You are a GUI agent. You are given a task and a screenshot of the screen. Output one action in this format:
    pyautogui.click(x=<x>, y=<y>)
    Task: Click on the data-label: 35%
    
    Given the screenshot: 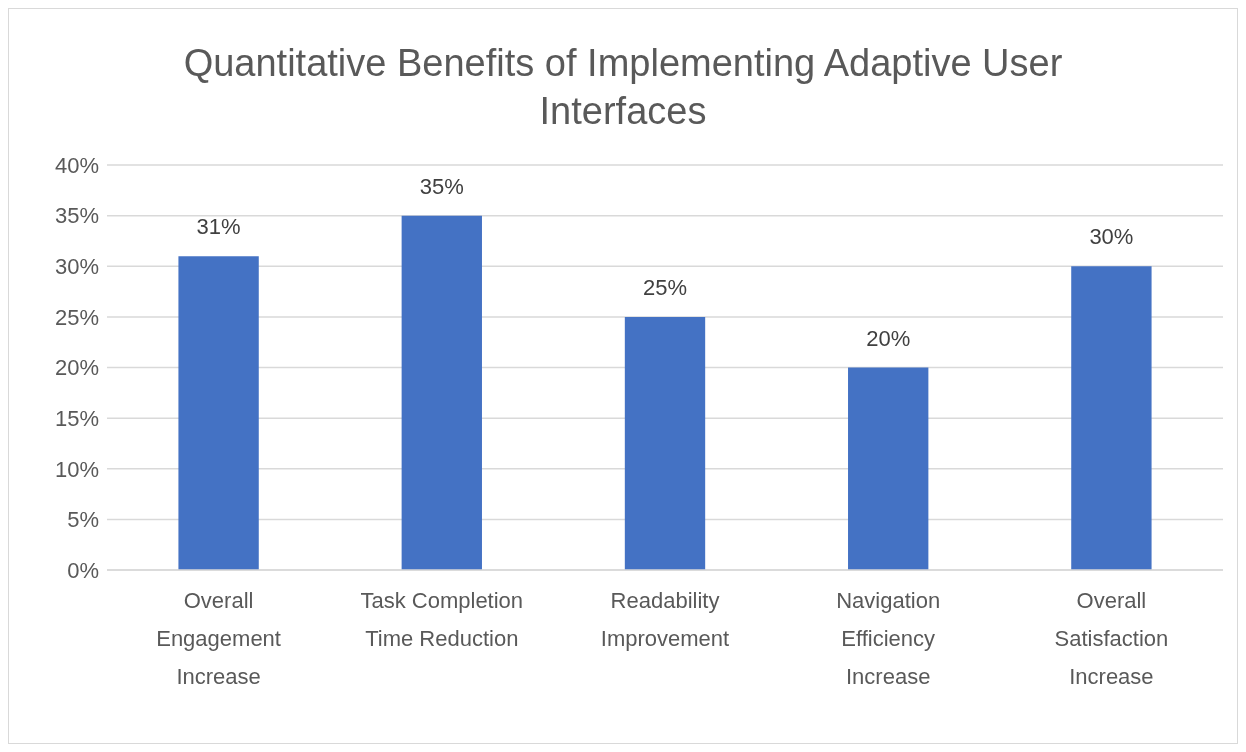 What is the action you would take?
    pyautogui.click(x=441, y=186)
    